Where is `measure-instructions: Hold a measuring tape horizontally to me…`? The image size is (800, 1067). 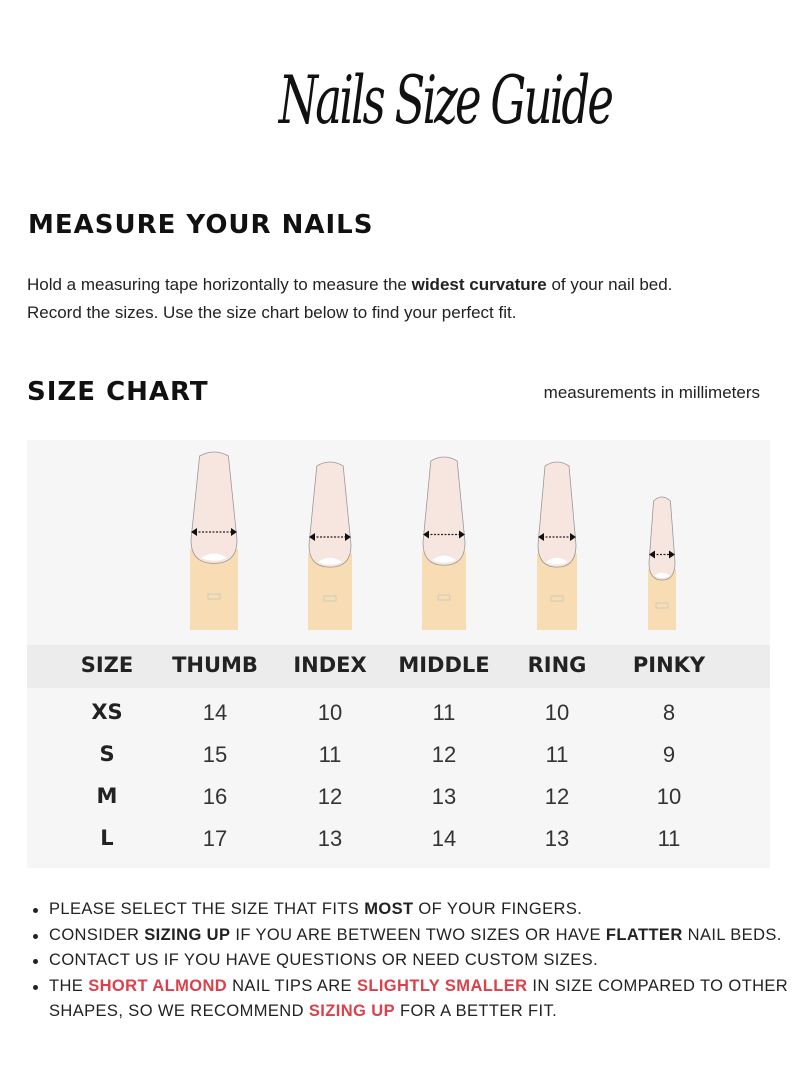
measure-instructions: Hold a measuring tape horizontally to me… is located at coordinates (349, 299).